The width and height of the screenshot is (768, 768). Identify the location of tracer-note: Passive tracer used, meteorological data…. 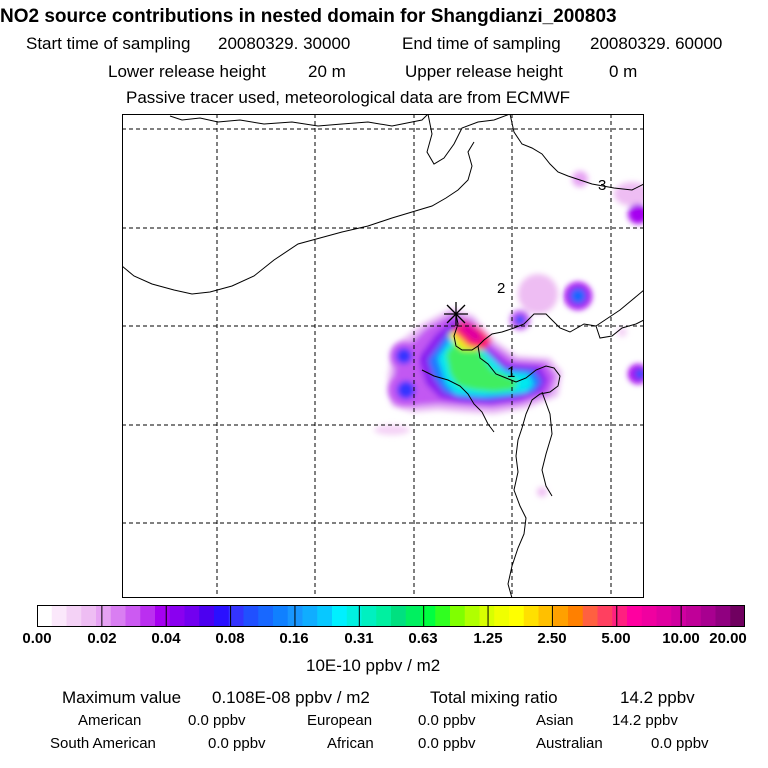
(348, 97).